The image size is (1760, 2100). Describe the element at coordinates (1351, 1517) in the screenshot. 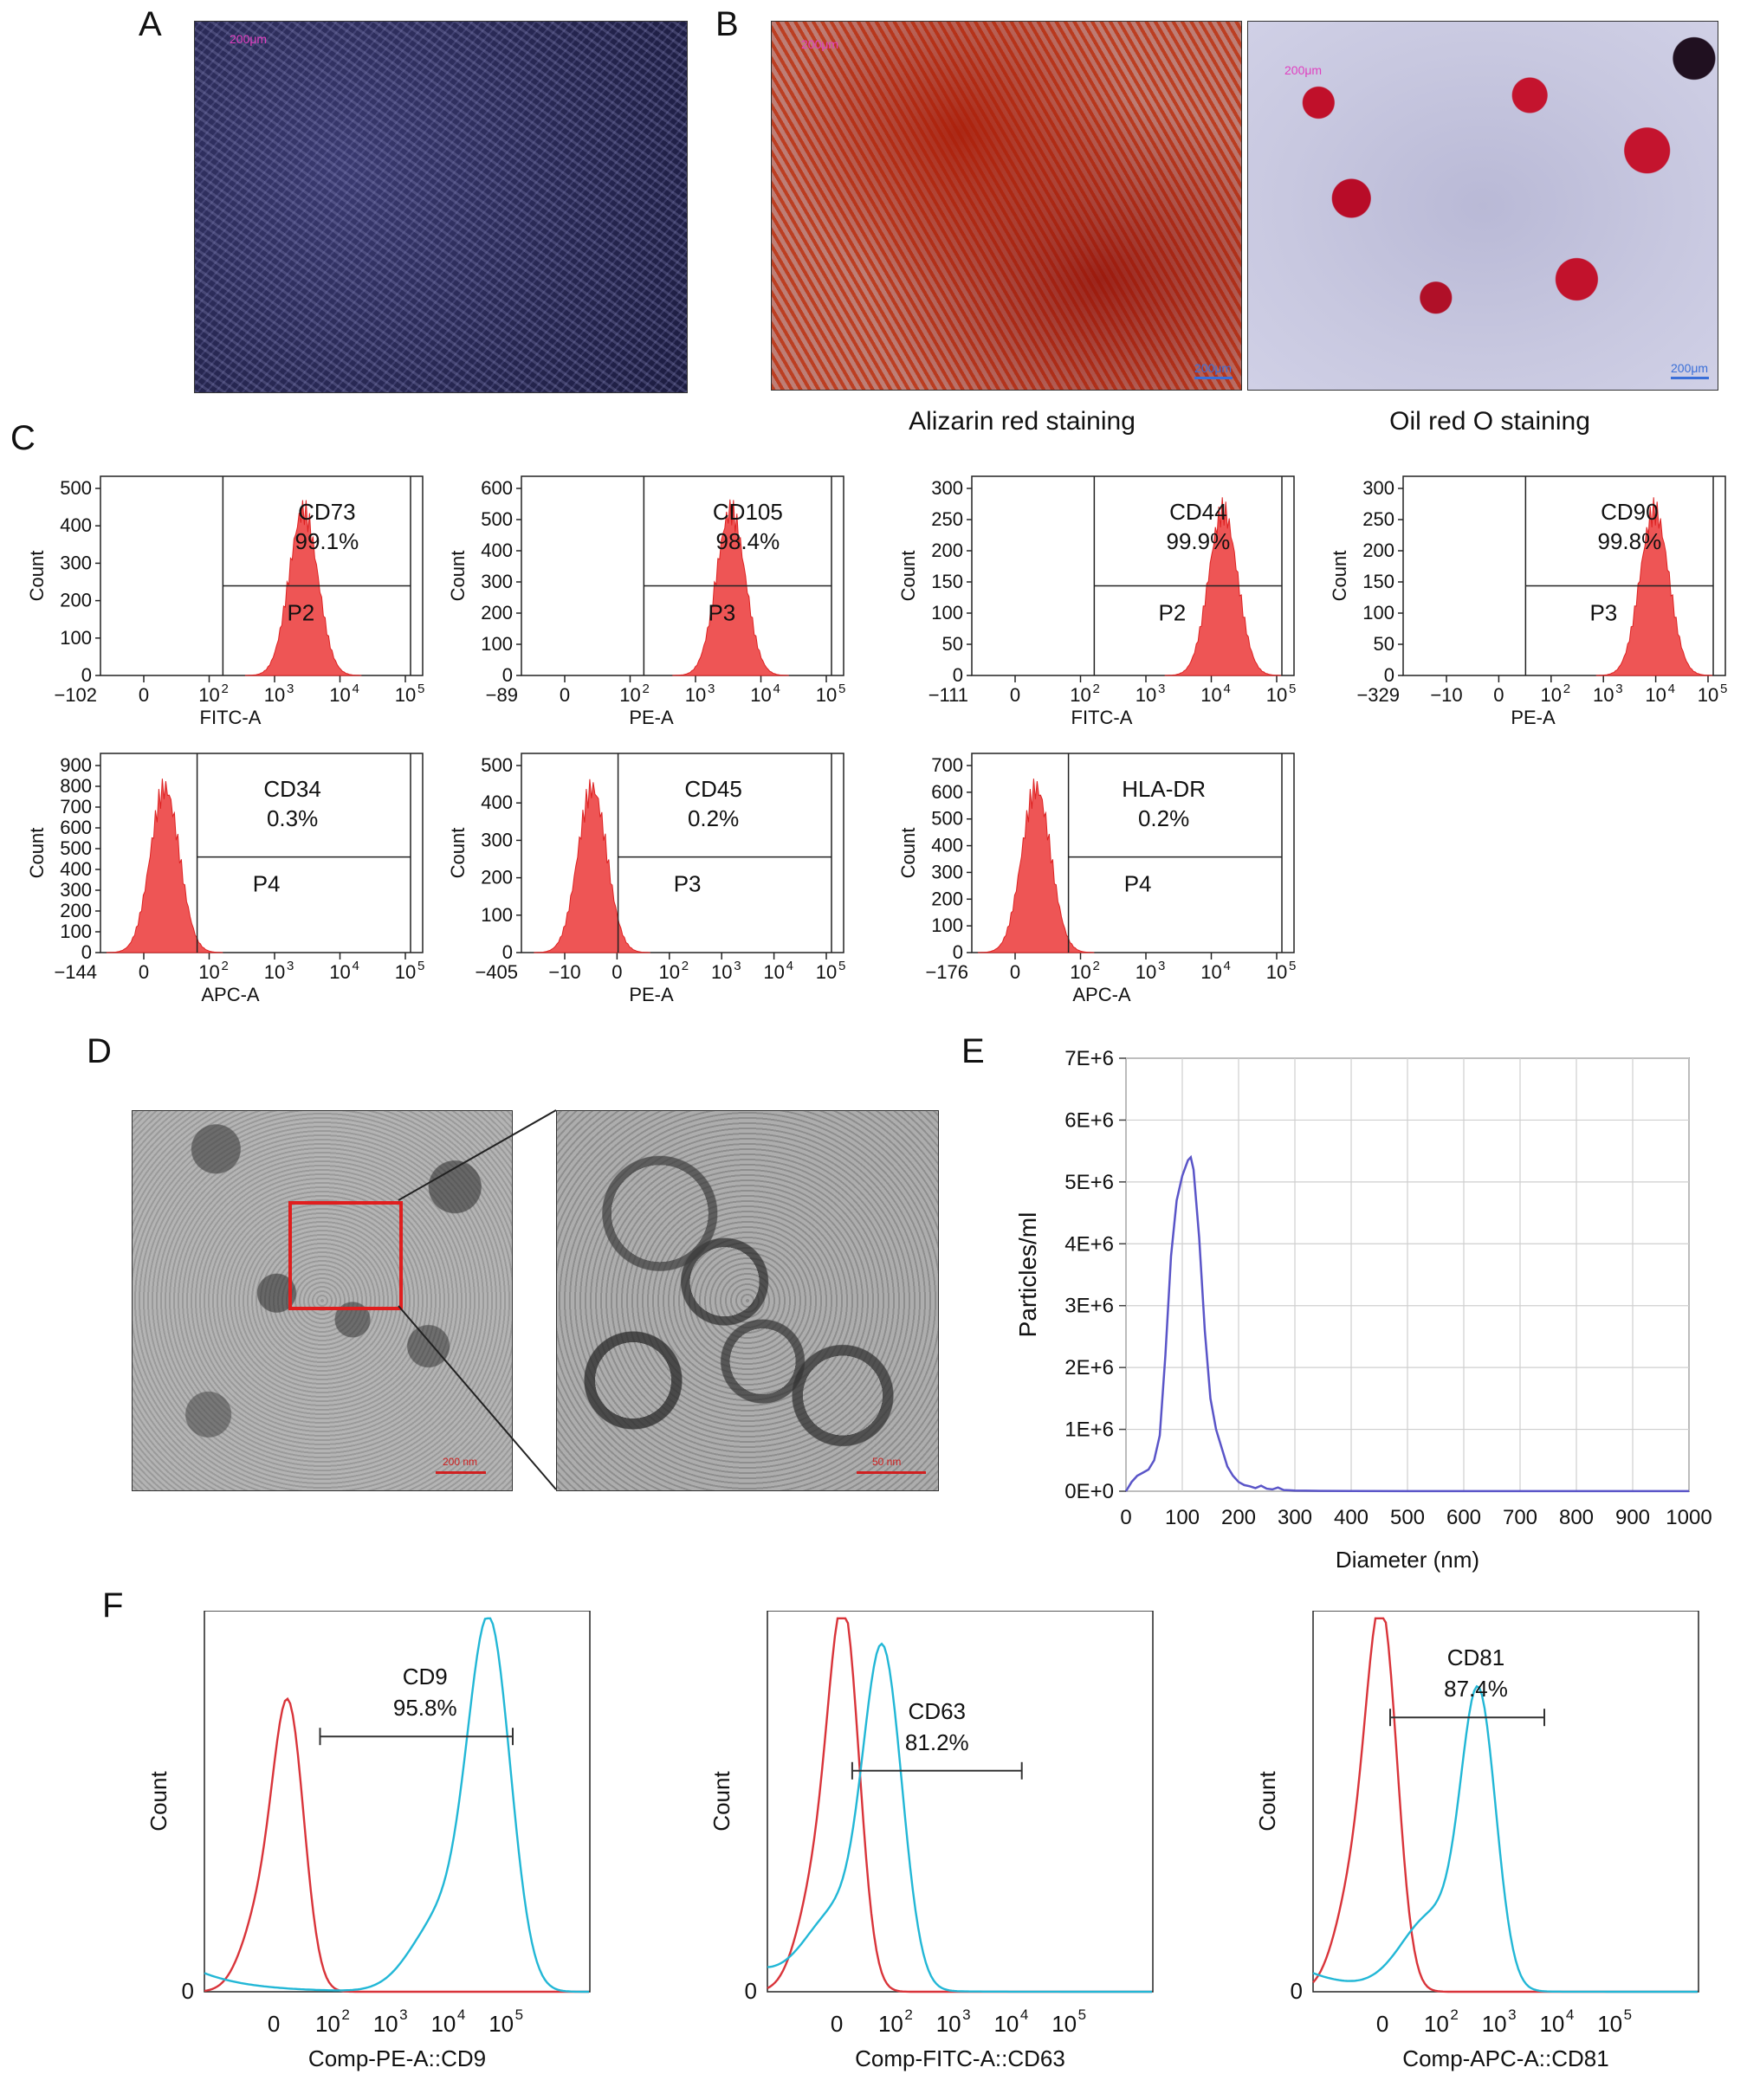

I see `x-tick-label: 400` at that location.